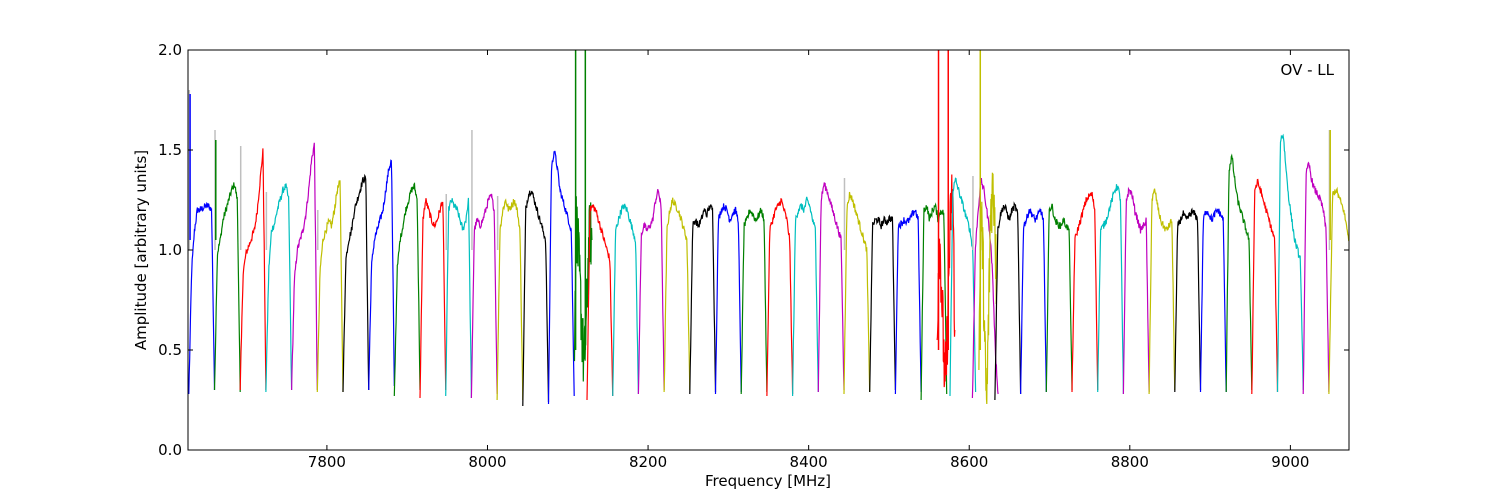  What do you see at coordinates (648, 462) in the screenshot?
I see `x-tick-label: 8200` at bounding box center [648, 462].